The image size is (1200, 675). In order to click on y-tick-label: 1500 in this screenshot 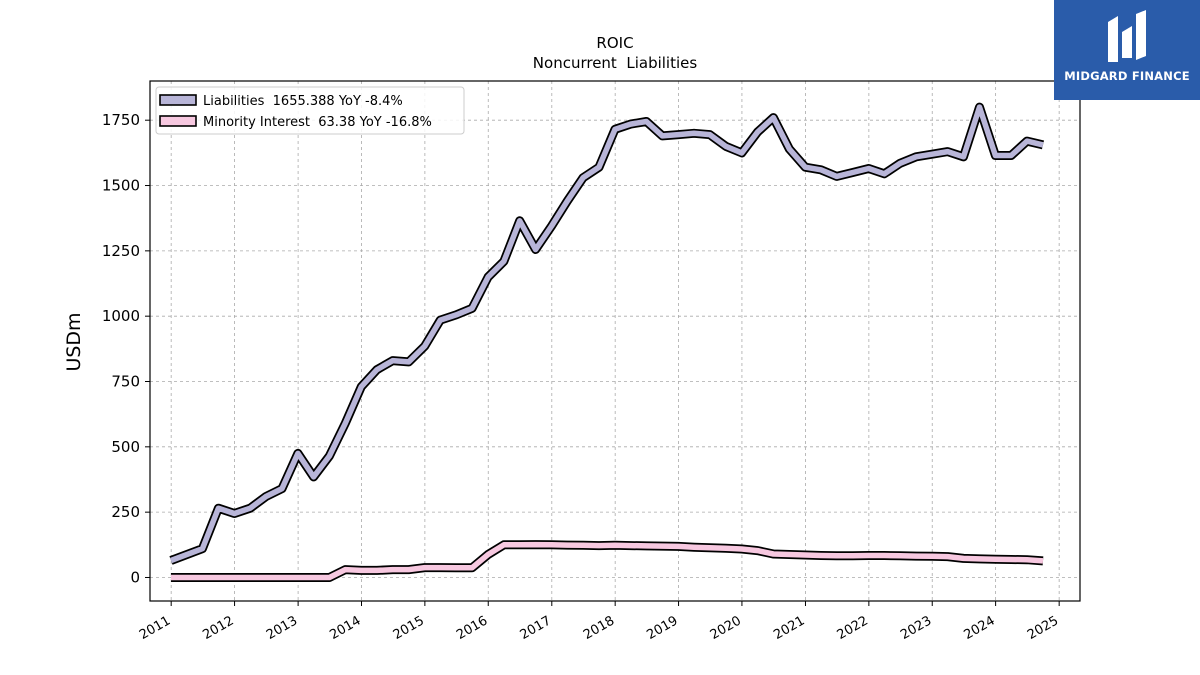, I will do `click(121, 186)`.